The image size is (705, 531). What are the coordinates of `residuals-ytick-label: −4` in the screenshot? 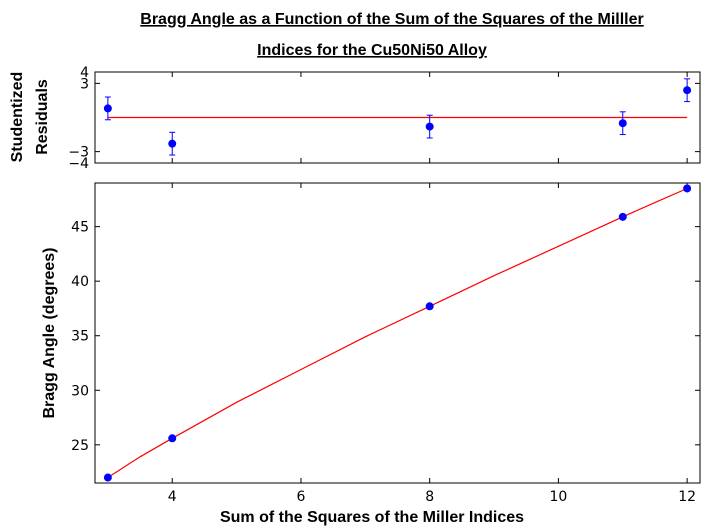 It's located at (78, 164).